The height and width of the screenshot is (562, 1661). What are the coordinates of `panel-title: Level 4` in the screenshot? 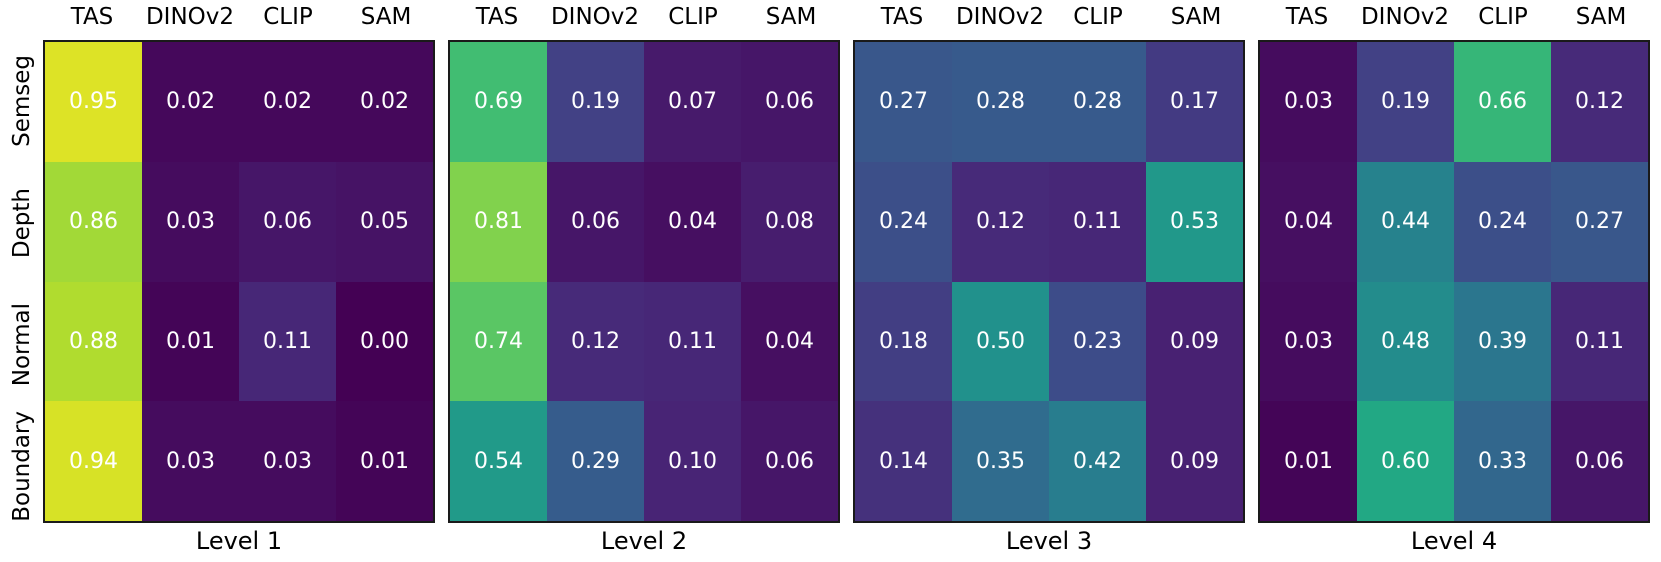 It's located at (1454, 540).